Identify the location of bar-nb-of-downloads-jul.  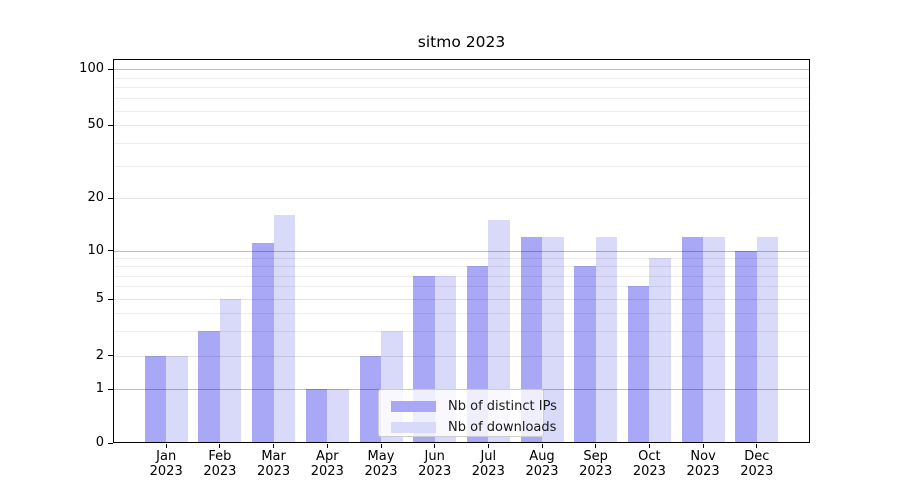
(499, 331).